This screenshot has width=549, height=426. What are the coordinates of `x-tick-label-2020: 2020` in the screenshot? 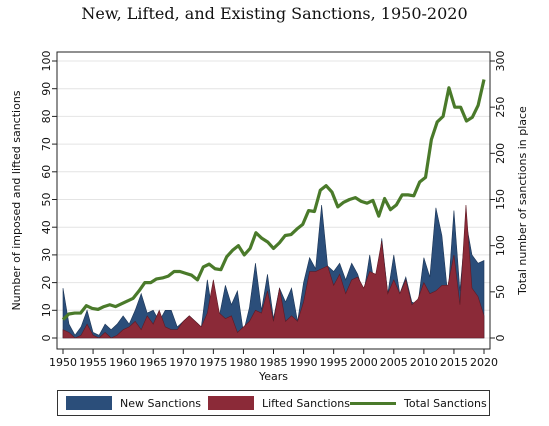 It's located at (484, 362).